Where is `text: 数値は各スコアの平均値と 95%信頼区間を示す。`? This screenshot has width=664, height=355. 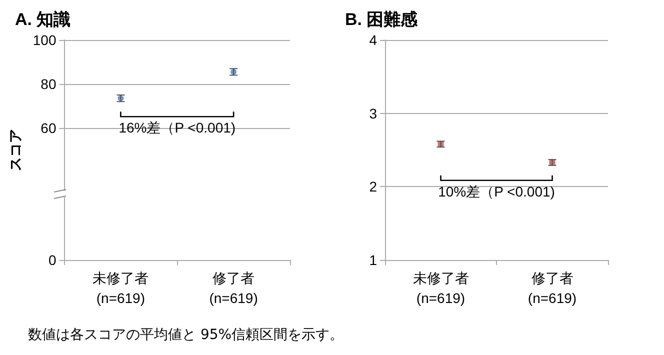 text: 数値は各スコアの平均値と 95%信頼区間を示す。 is located at coordinates (186, 335).